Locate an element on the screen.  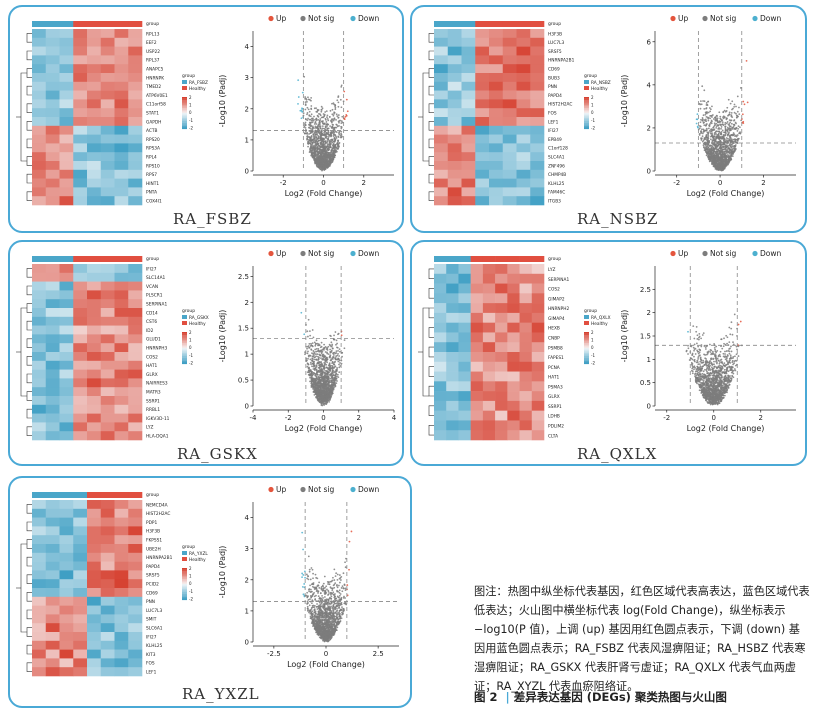
panel-title-nsbz: RA_NSBZ is located at coordinates (618, 219).